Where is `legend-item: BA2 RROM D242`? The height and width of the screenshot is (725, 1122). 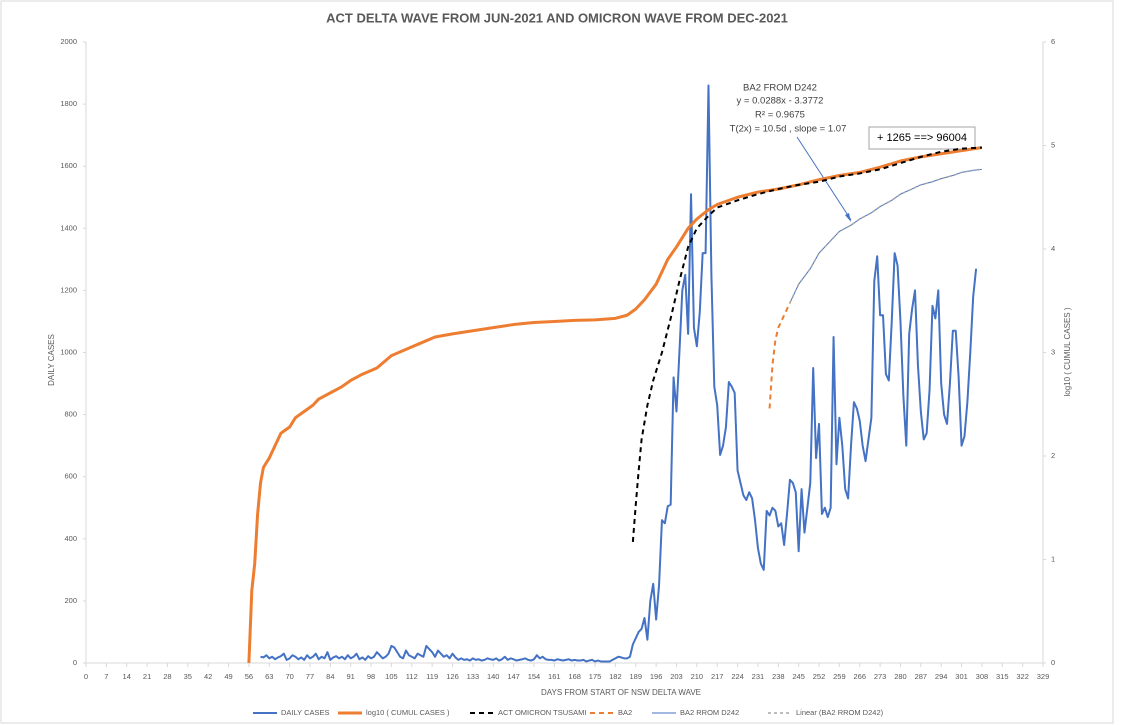 legend-item: BA2 RROM D242 is located at coordinates (695, 712).